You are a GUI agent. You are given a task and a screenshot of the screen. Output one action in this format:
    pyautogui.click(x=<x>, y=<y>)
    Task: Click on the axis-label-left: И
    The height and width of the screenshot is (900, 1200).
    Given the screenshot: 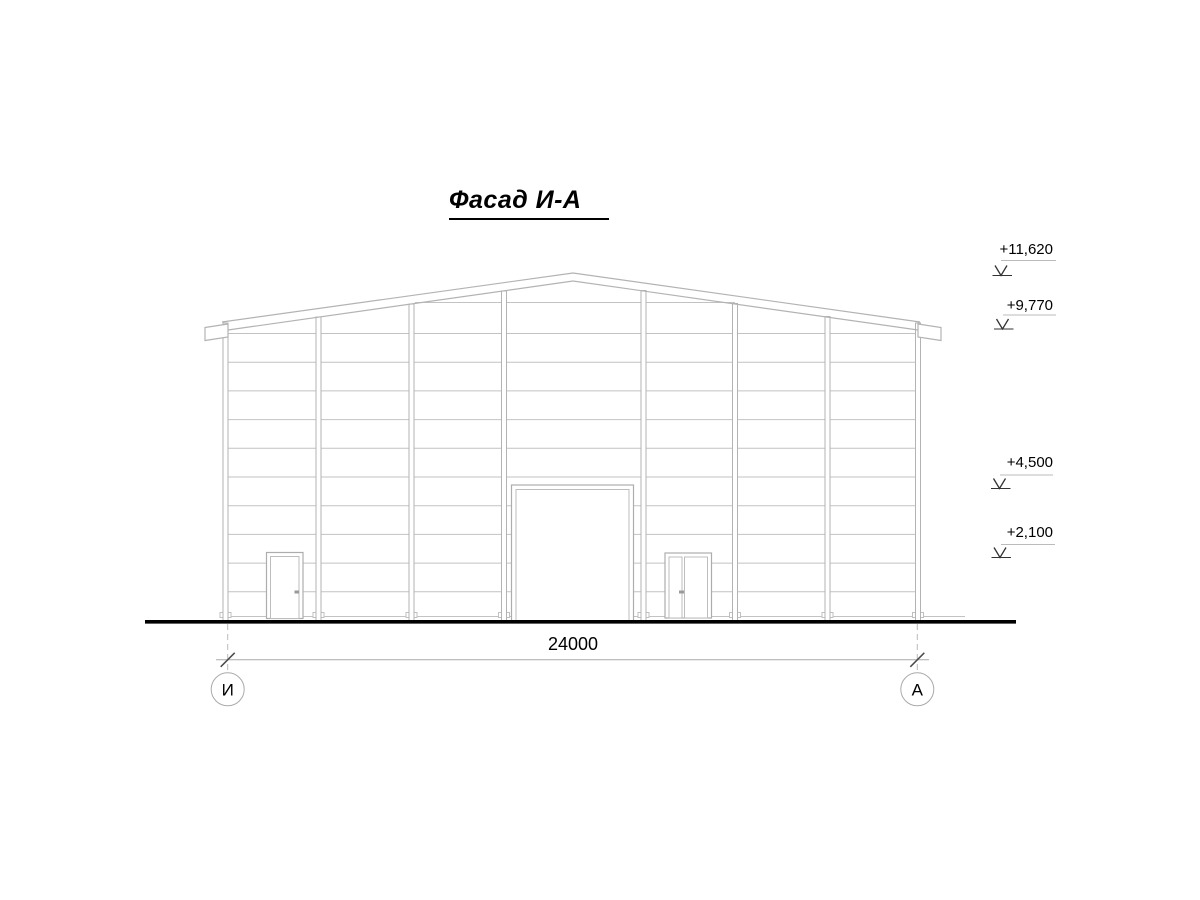 What is the action you would take?
    pyautogui.click(x=228, y=690)
    